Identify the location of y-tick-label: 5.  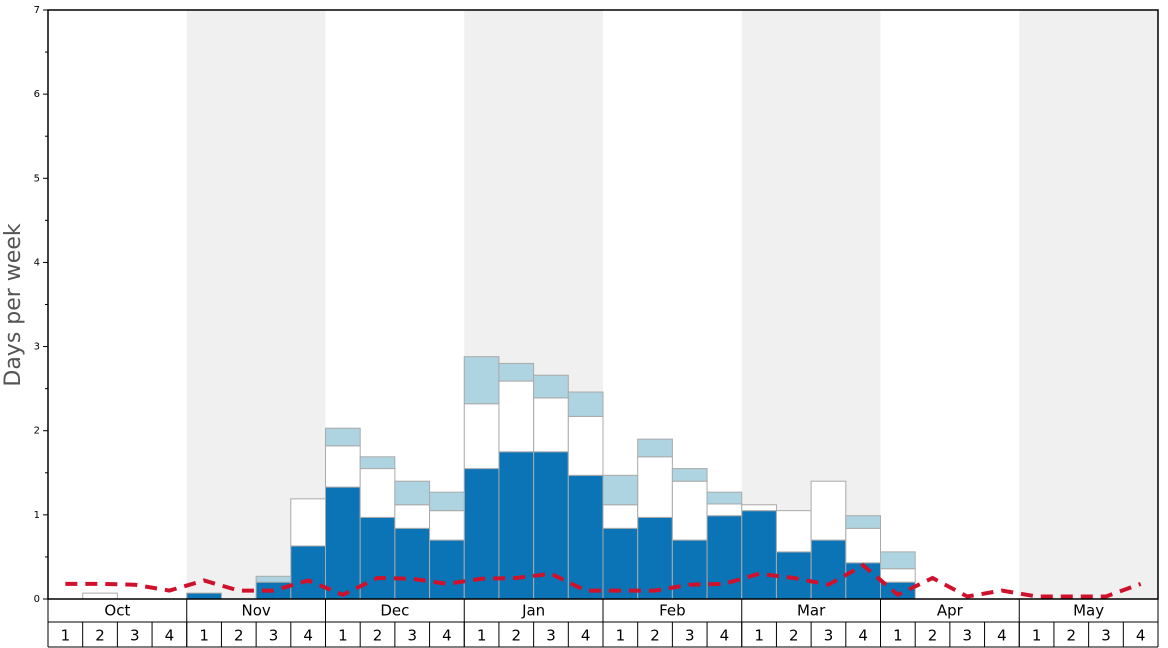
(37, 178).